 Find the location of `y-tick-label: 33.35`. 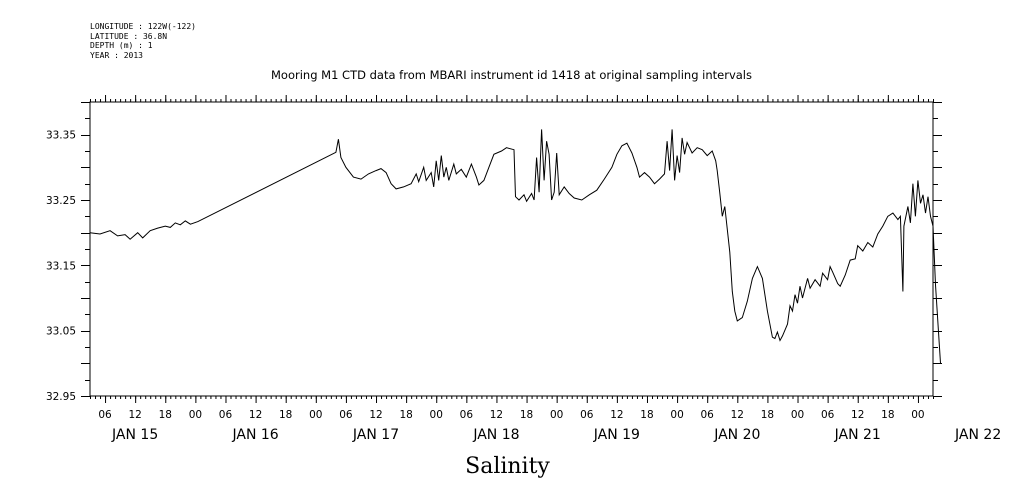

y-tick-label: 33.35 is located at coordinates (61, 136).